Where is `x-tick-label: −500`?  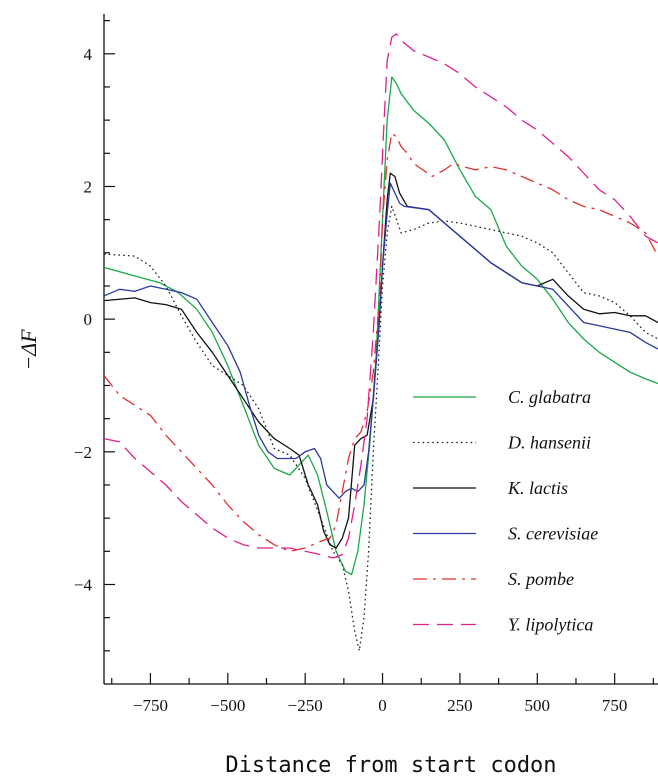 x-tick-label: −500 is located at coordinates (227, 705).